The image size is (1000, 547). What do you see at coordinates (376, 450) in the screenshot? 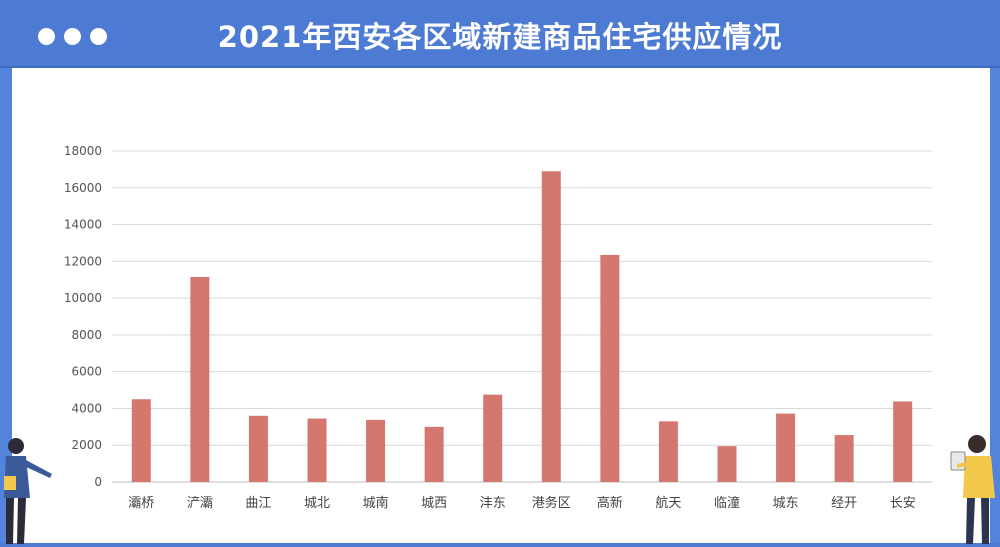
I see `bar-城南` at bounding box center [376, 450].